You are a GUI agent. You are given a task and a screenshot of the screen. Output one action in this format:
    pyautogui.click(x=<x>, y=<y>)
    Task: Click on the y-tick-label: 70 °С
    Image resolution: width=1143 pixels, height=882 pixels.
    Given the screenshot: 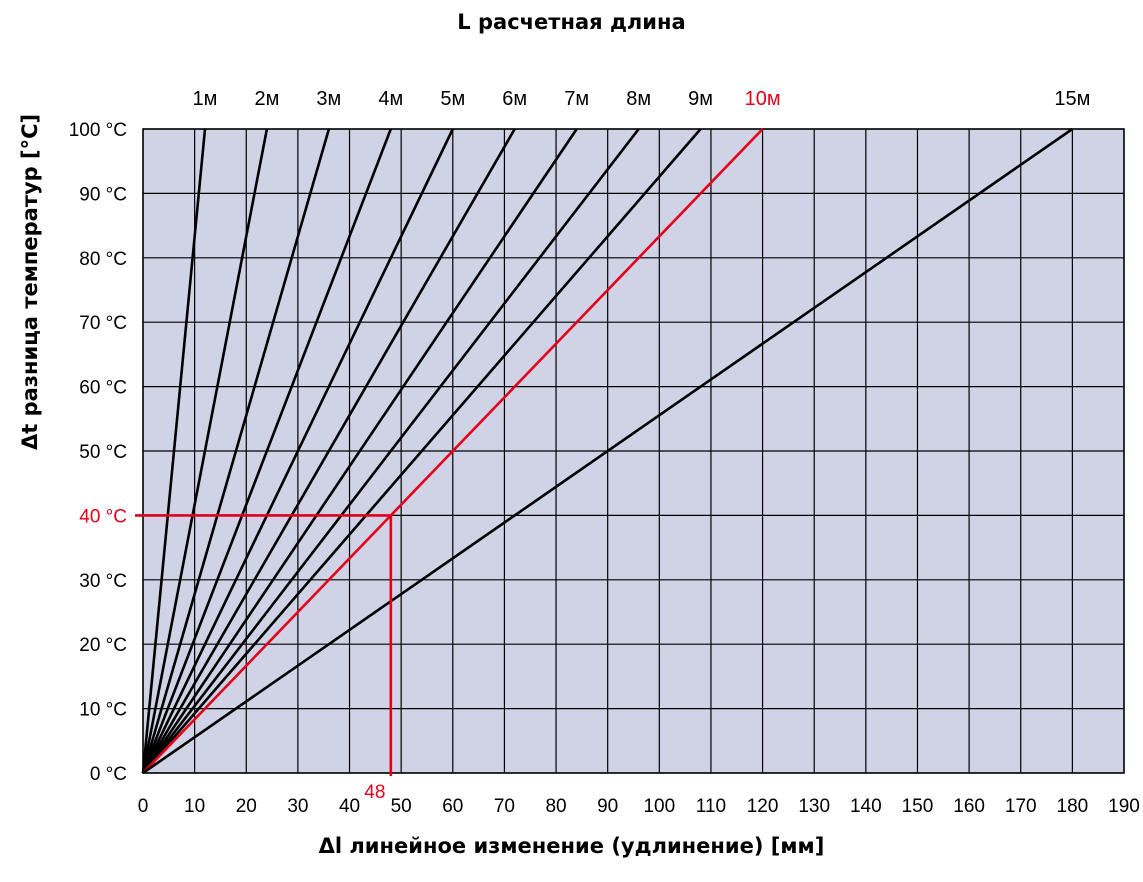 What is the action you would take?
    pyautogui.click(x=103, y=323)
    